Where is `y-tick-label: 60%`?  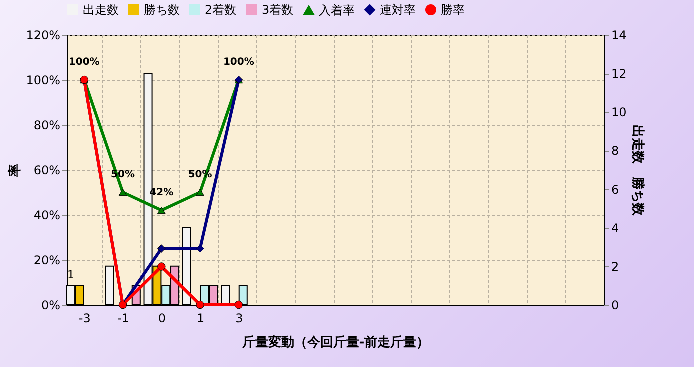 y-tick-label: 60% is located at coordinates (47, 171).